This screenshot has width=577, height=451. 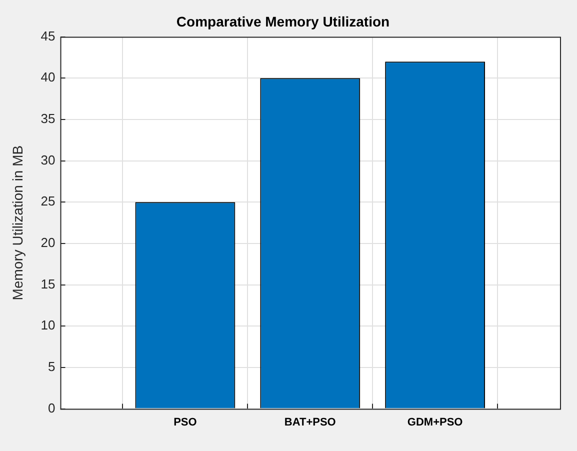 What do you see at coordinates (52, 408) in the screenshot?
I see `y-tick-label: 0` at bounding box center [52, 408].